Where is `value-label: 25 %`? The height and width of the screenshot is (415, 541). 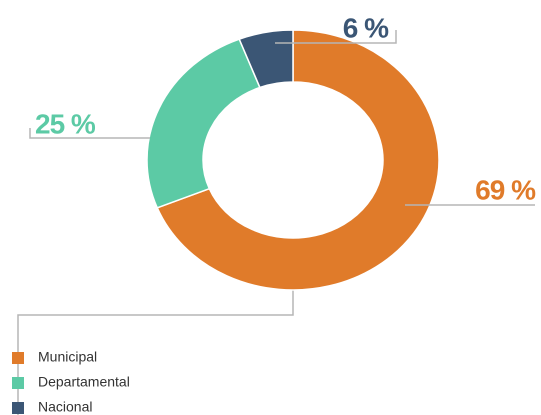 value-label: 25 % is located at coordinates (65, 123).